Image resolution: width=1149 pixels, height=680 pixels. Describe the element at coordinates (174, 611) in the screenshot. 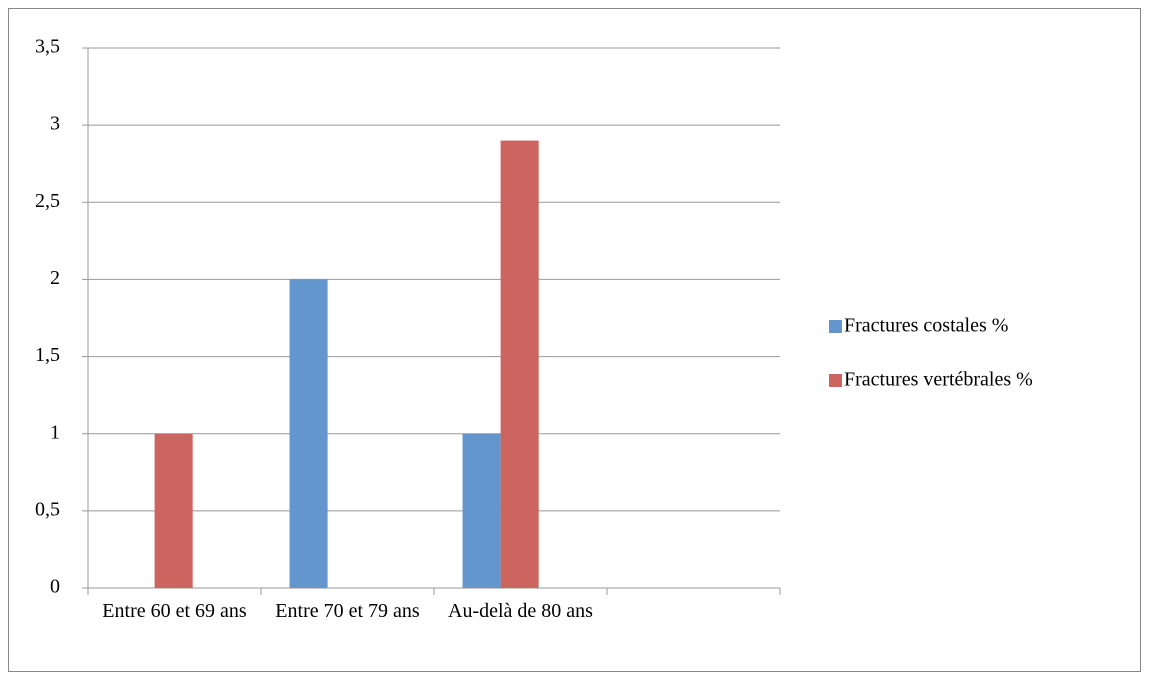

I see `x-tick-label: Entre 60 et 69 ans` at that location.